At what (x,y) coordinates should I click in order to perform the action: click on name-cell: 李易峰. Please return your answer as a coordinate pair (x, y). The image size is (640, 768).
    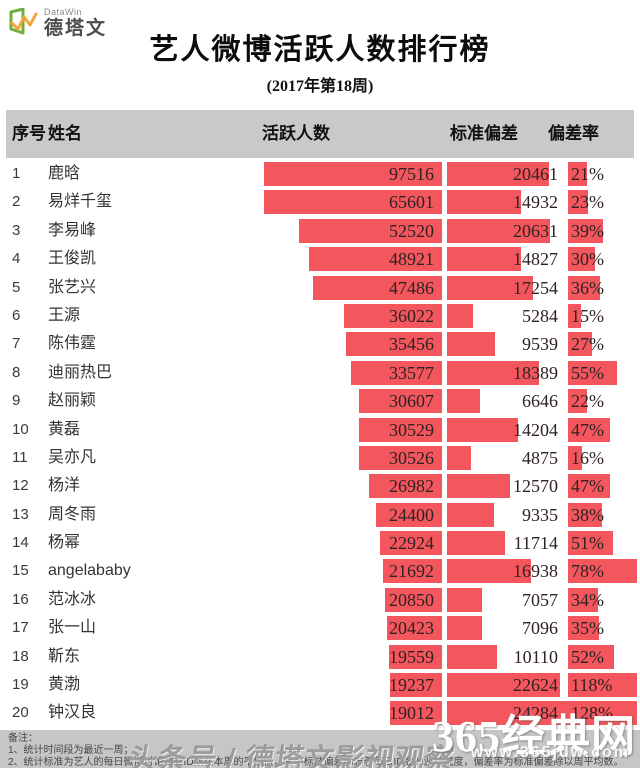
    Looking at the image, I should click on (72, 230).